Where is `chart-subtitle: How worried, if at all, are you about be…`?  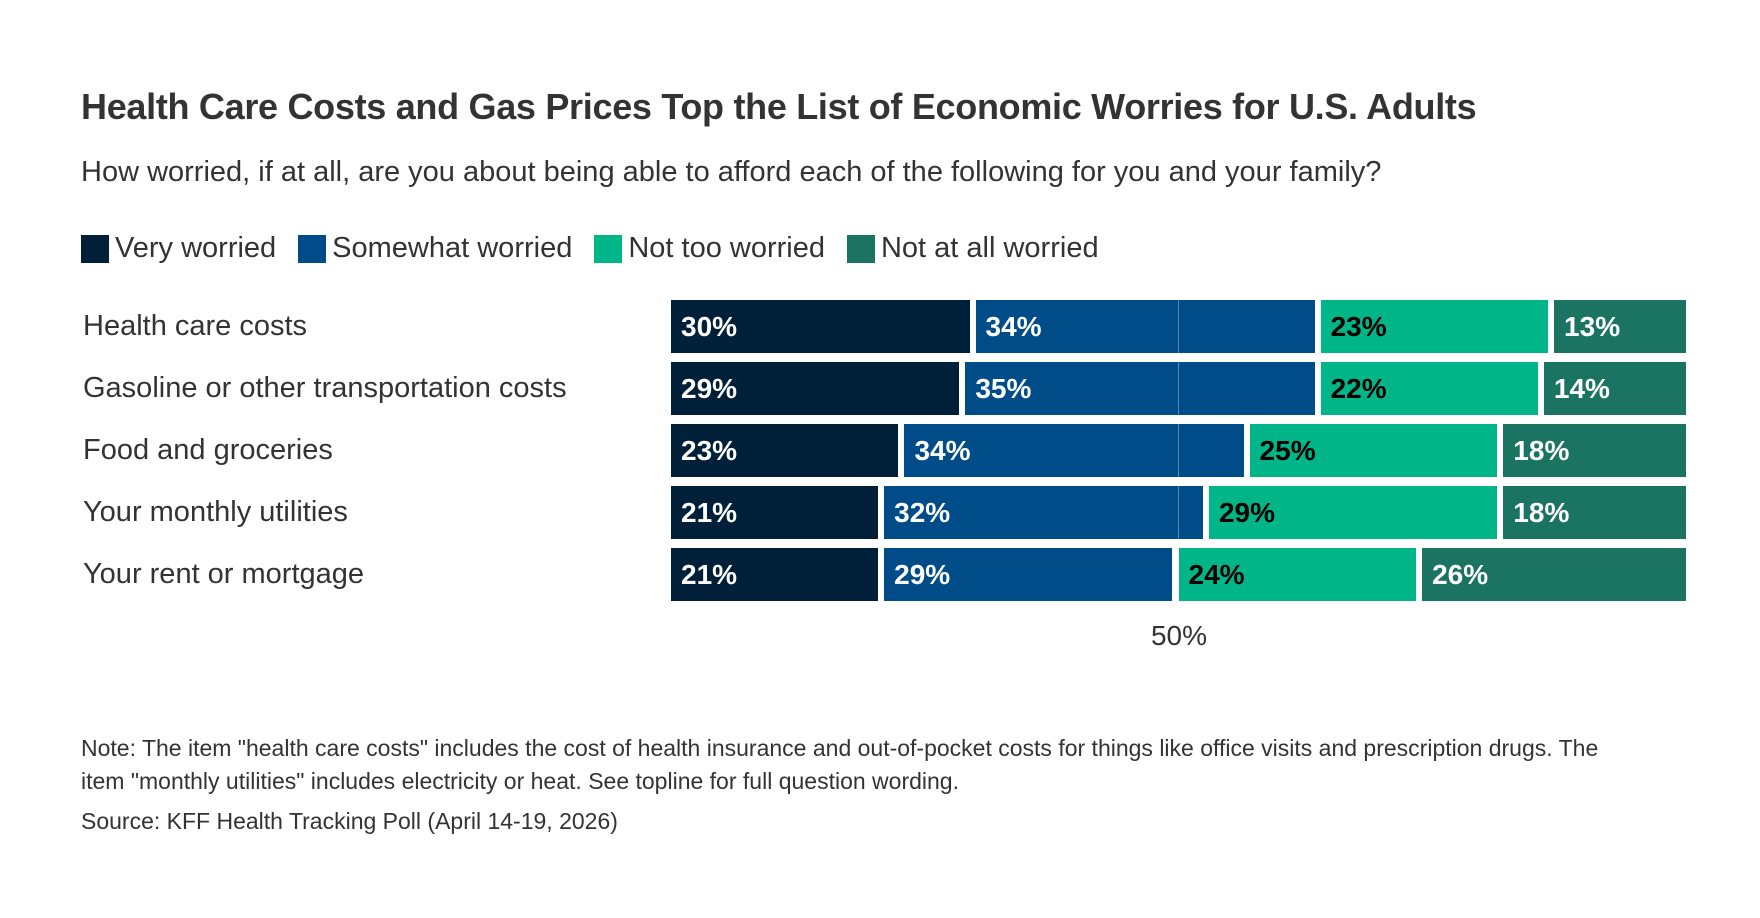
chart-subtitle: How worried, if at all, are you about be… is located at coordinates (731, 172).